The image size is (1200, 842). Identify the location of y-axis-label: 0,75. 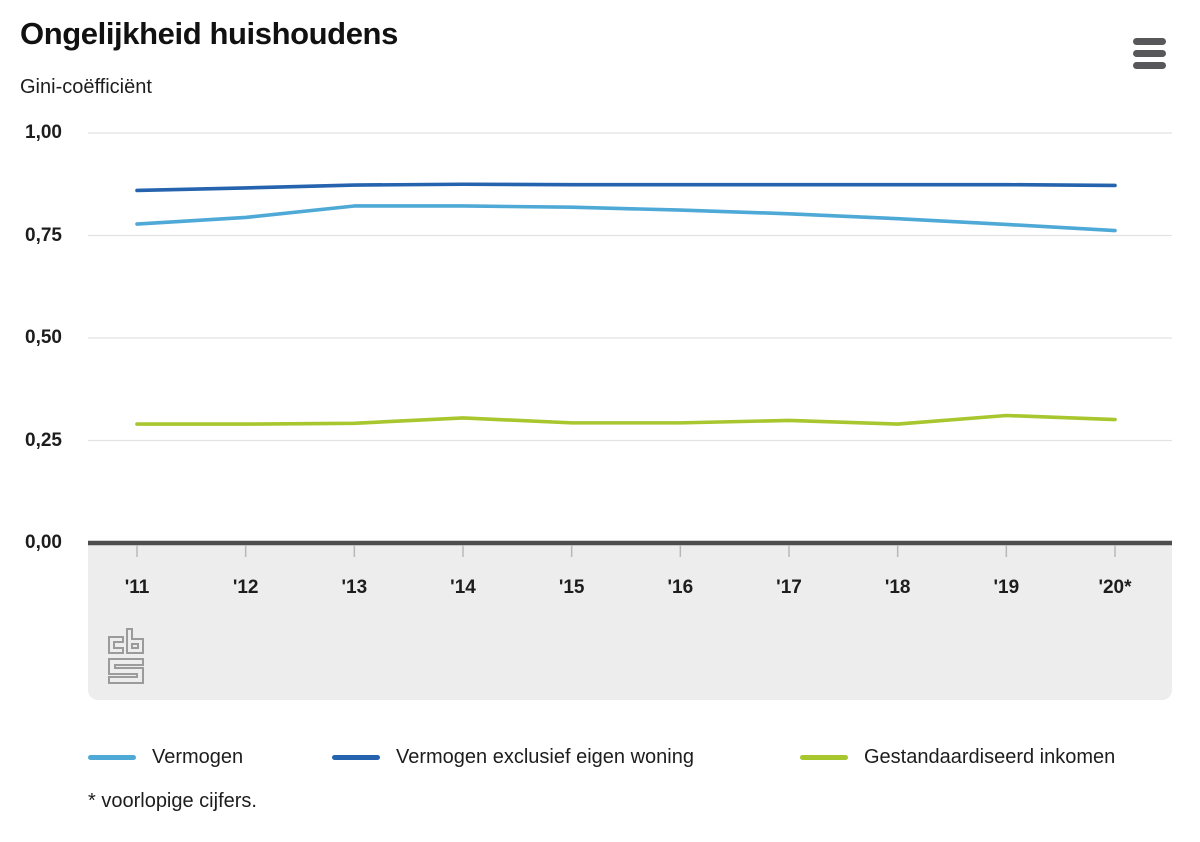
(43, 235).